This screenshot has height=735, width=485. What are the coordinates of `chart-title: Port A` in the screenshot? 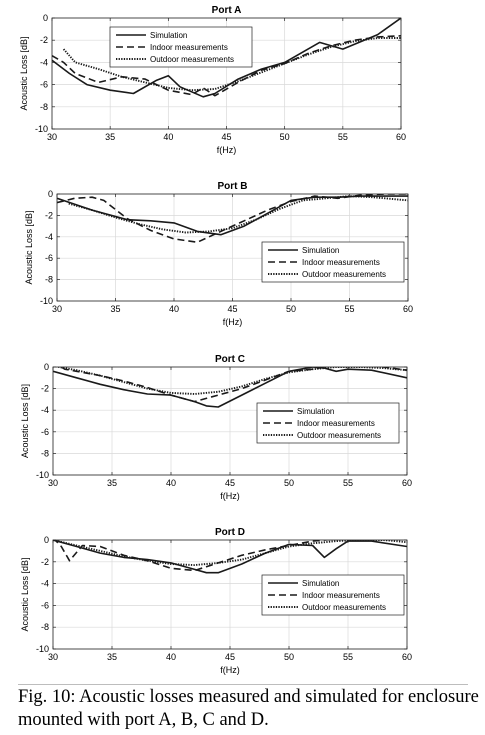 It's located at (227, 10).